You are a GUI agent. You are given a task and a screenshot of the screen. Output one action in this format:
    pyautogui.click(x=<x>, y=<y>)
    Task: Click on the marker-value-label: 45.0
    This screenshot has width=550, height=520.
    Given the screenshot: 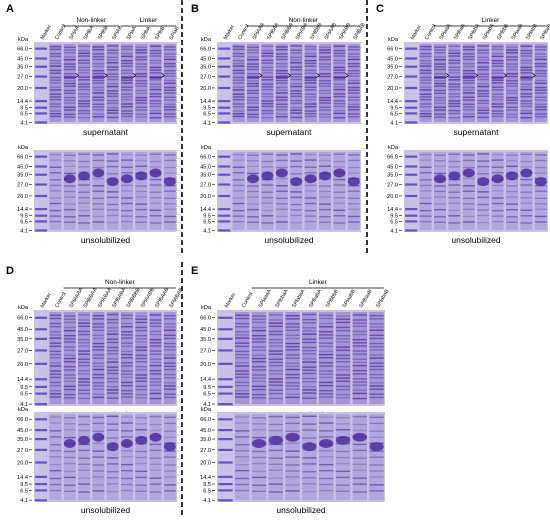 What is the action you would take?
    pyautogui.click(x=22, y=167)
    